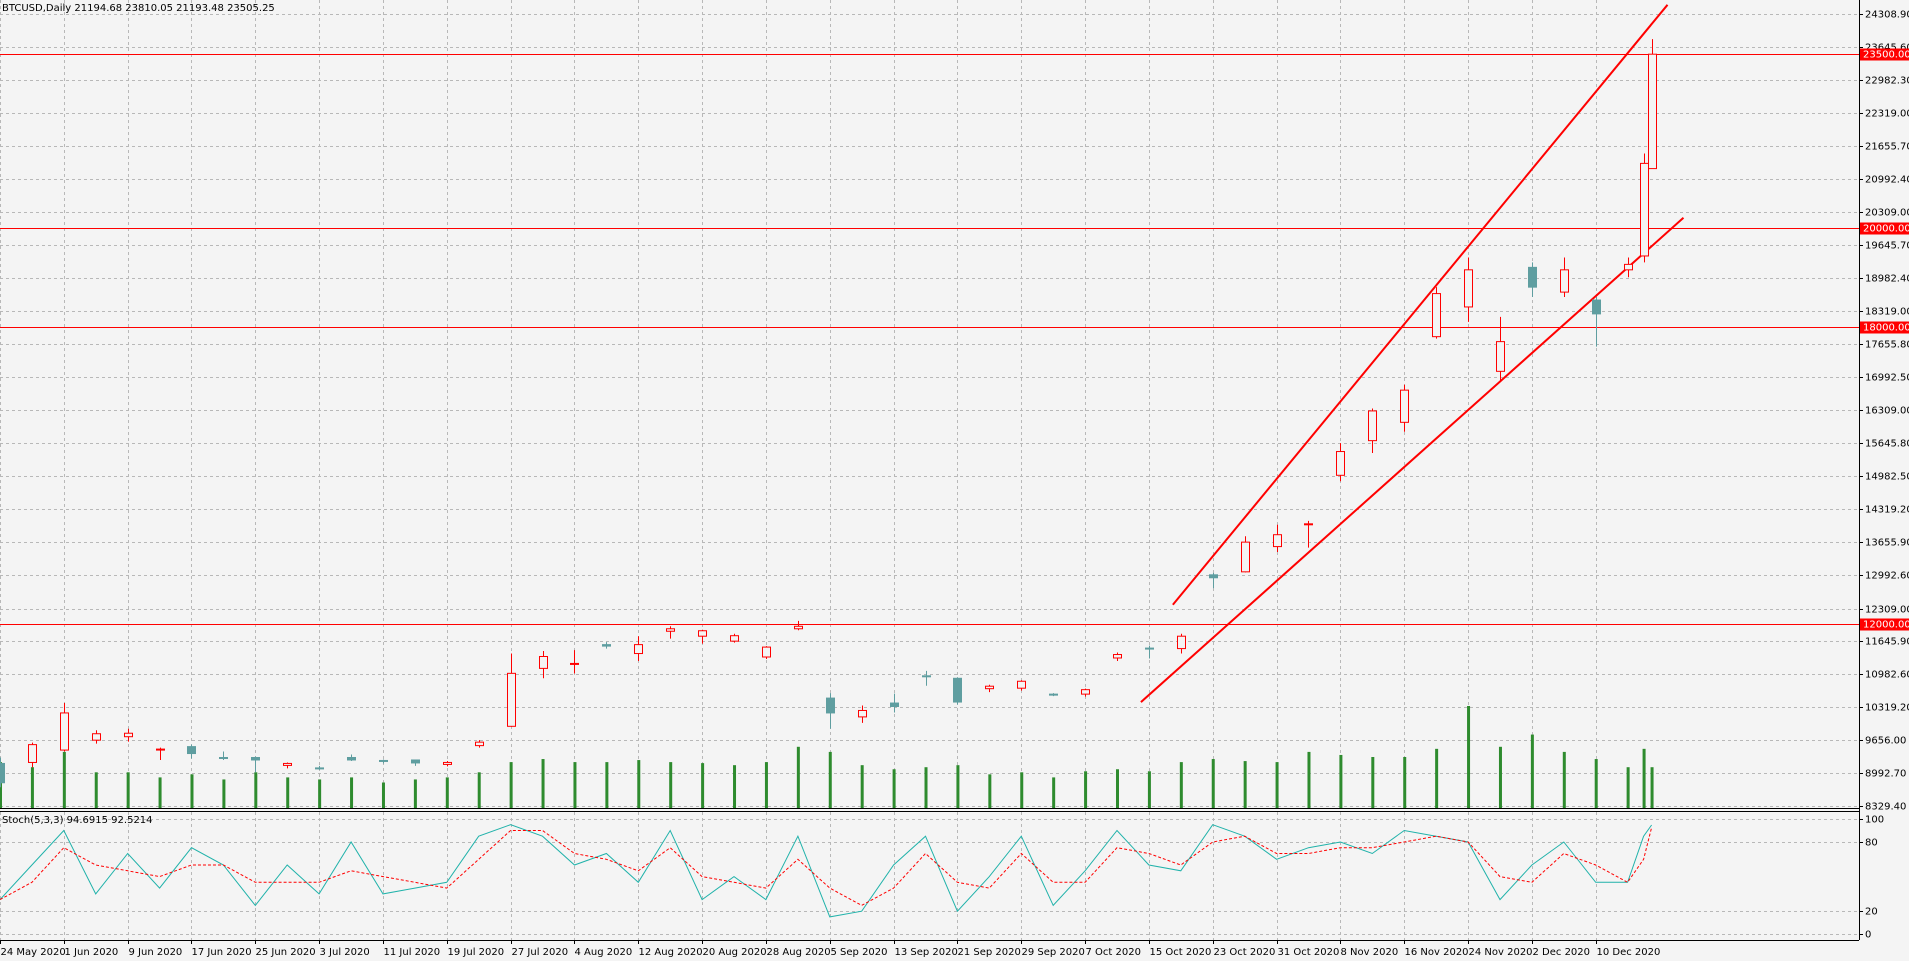 The image size is (1909, 961). What do you see at coordinates (1887, 378) in the screenshot?
I see `y-tick-label: 16992.50` at bounding box center [1887, 378].